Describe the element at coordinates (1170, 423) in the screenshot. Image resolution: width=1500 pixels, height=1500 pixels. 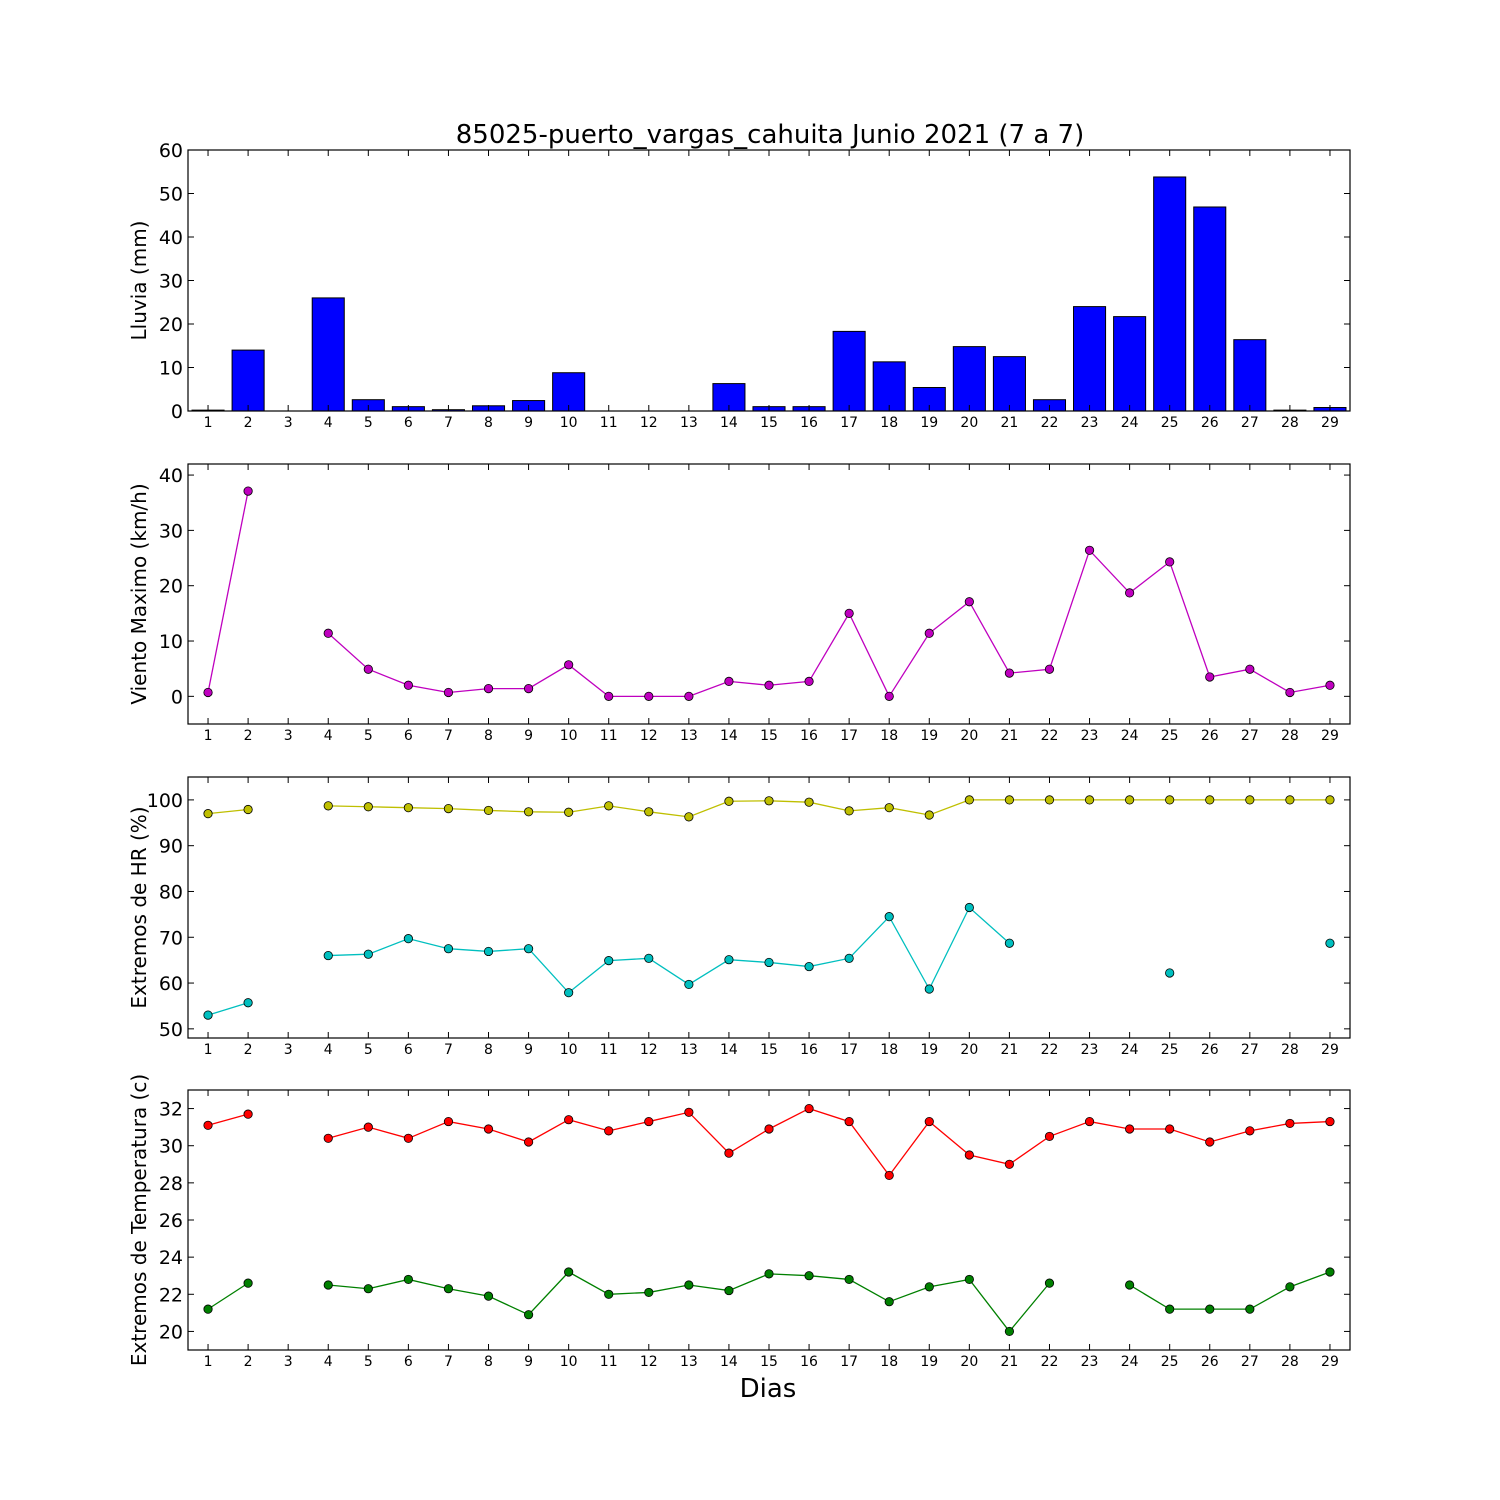
I see `x-tick-label: 25` at that location.